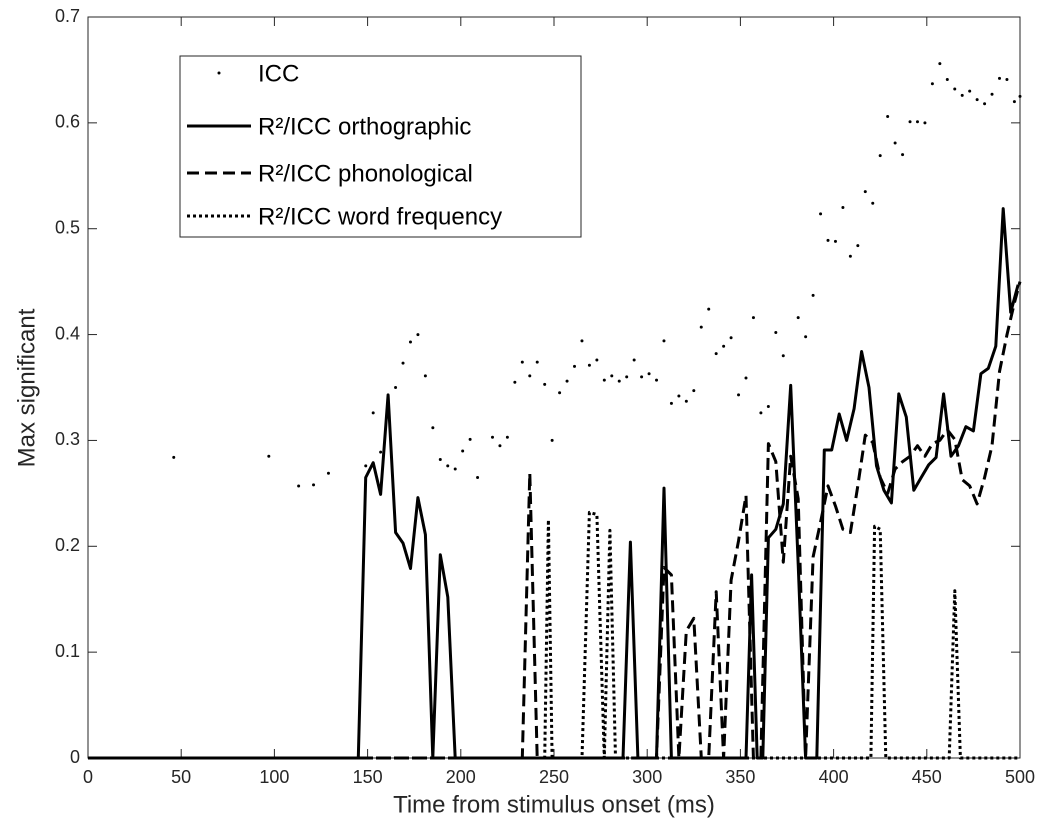 The image size is (1043, 829). Describe the element at coordinates (67, 651) in the screenshot. I see `y-tick-label: 0.1` at that location.